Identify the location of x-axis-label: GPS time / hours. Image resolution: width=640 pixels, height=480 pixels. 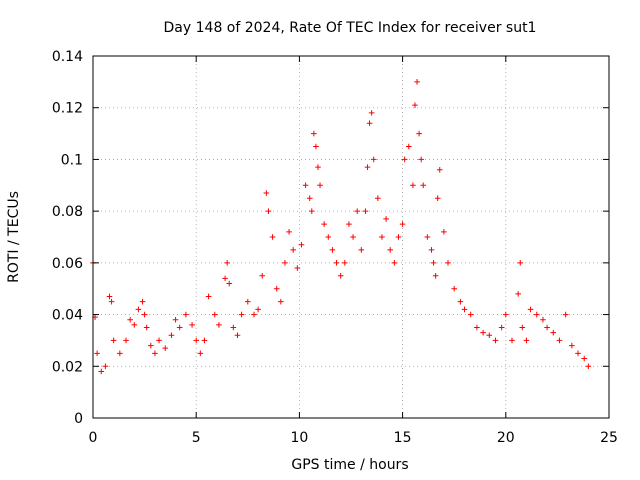
(349, 465).